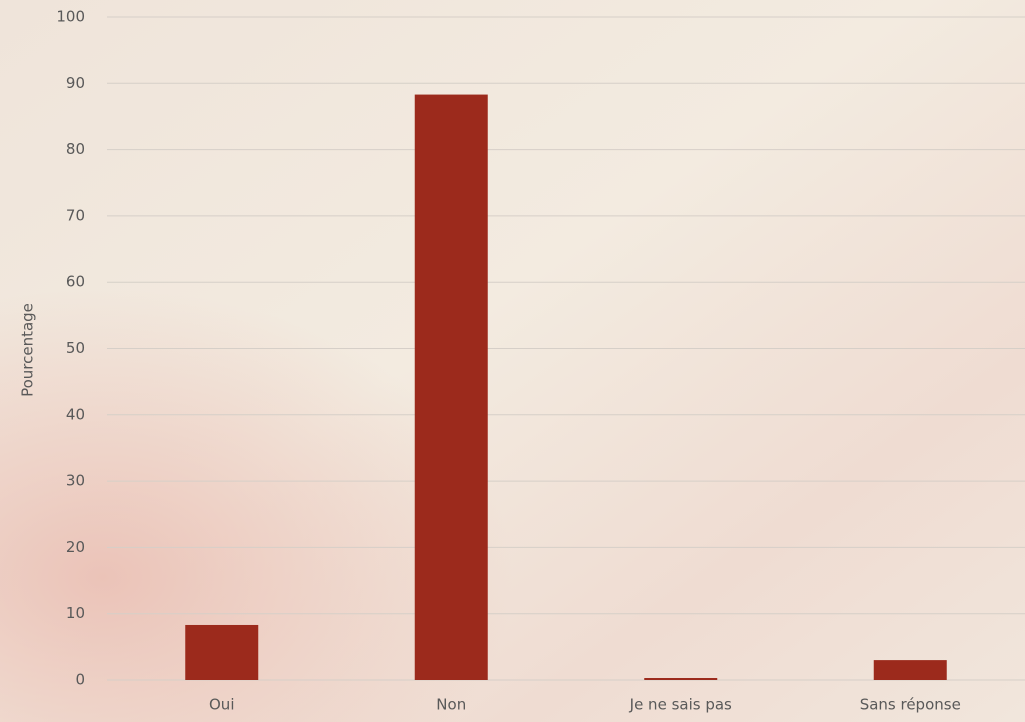 This screenshot has width=1025, height=722. Describe the element at coordinates (75, 282) in the screenshot. I see `y-tick-label: 60` at that location.